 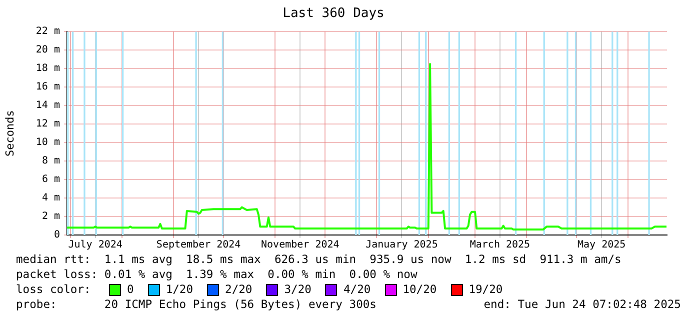 I want to click on legend-title: loss color:, so click(x=54, y=289).